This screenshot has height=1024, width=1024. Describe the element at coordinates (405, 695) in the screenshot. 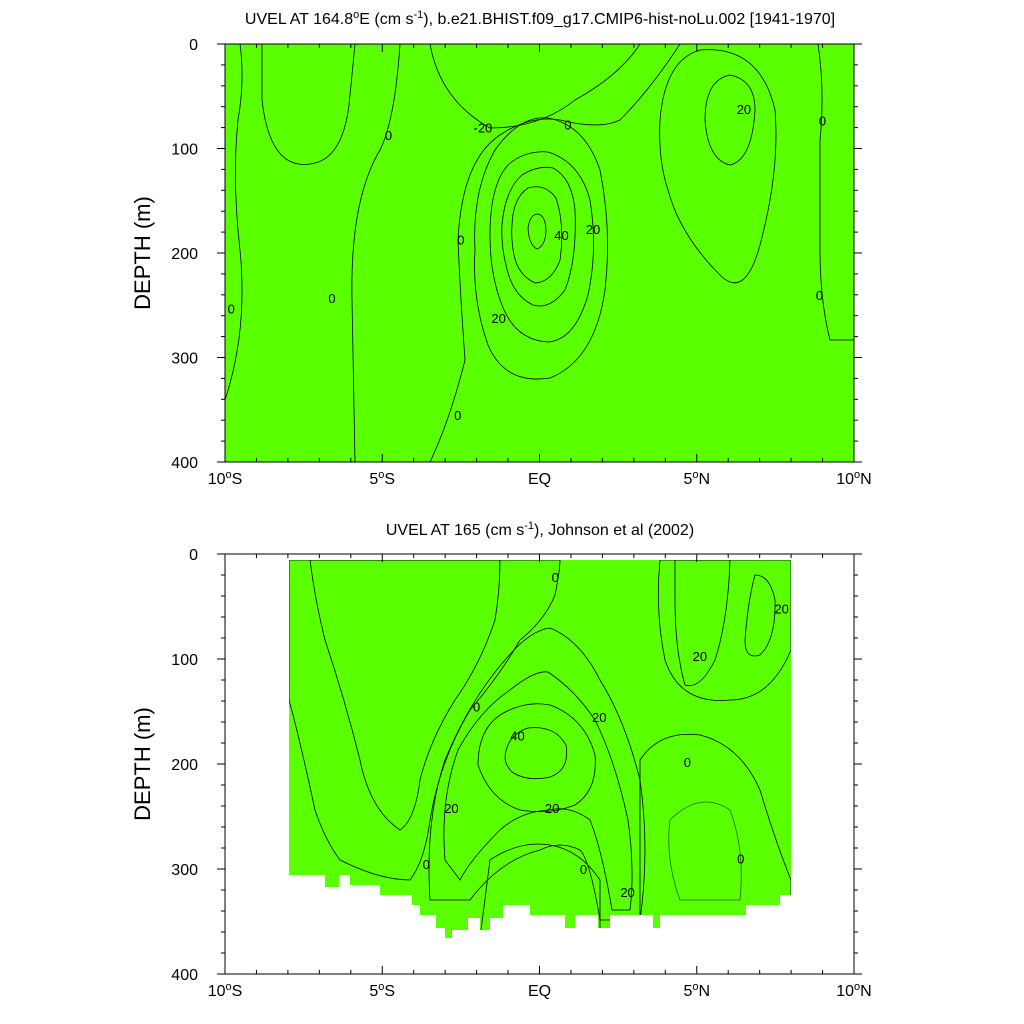

I see `region-strong-negative-west` at that location.